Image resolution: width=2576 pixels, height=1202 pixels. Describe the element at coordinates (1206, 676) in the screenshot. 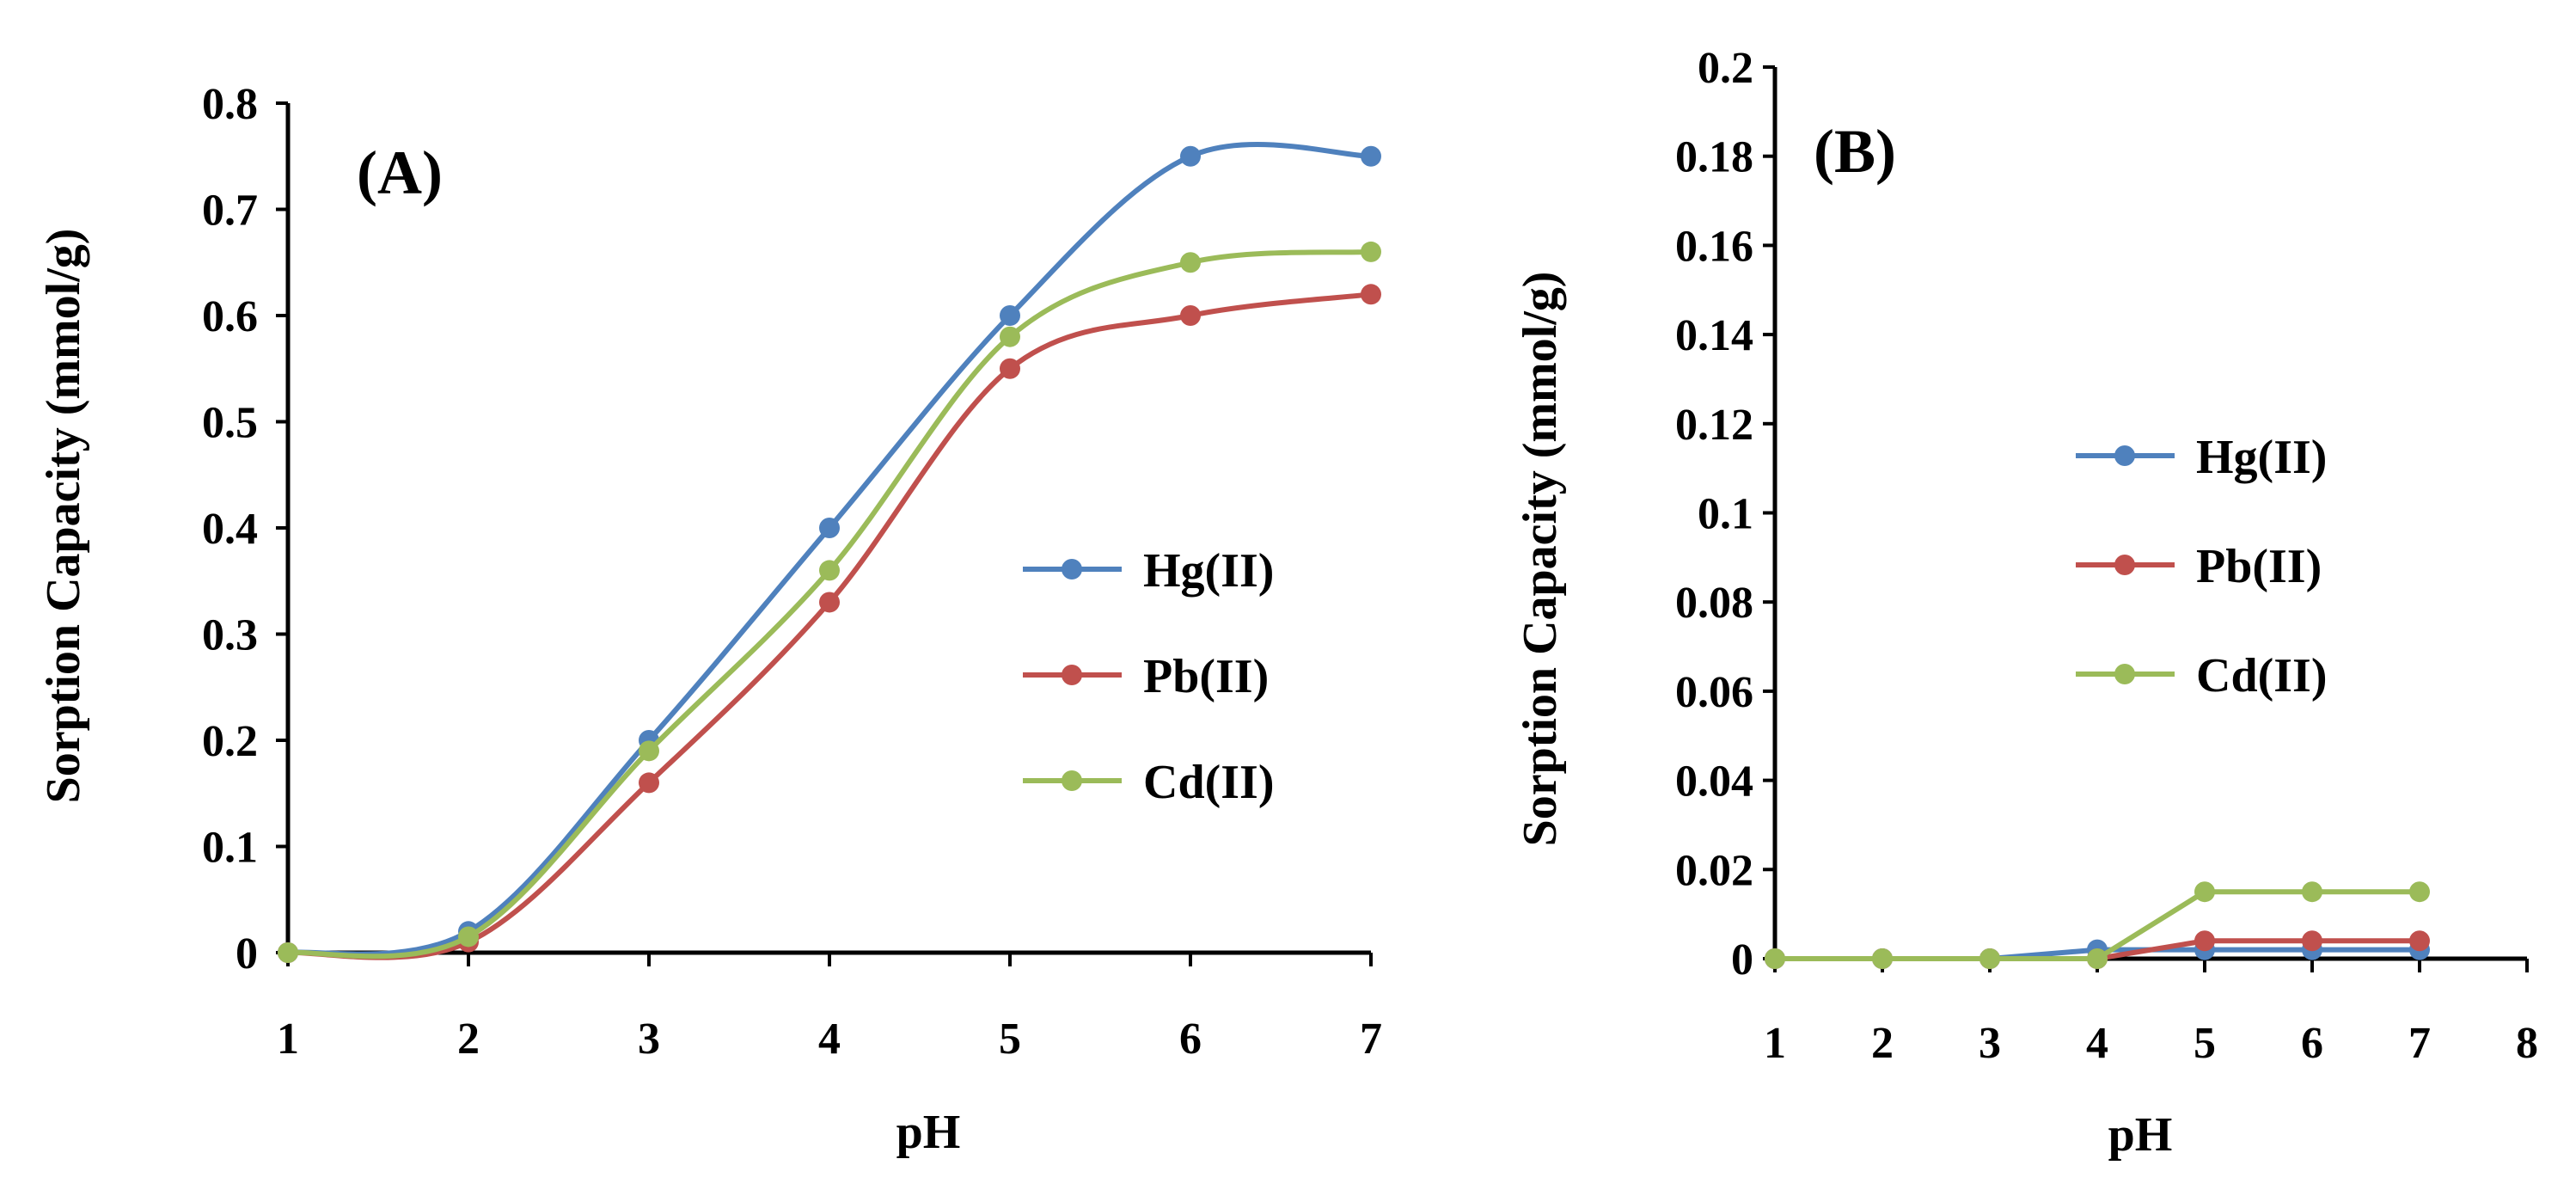

I see `panel-a-legend-label-pbii: Pb(II)` at that location.